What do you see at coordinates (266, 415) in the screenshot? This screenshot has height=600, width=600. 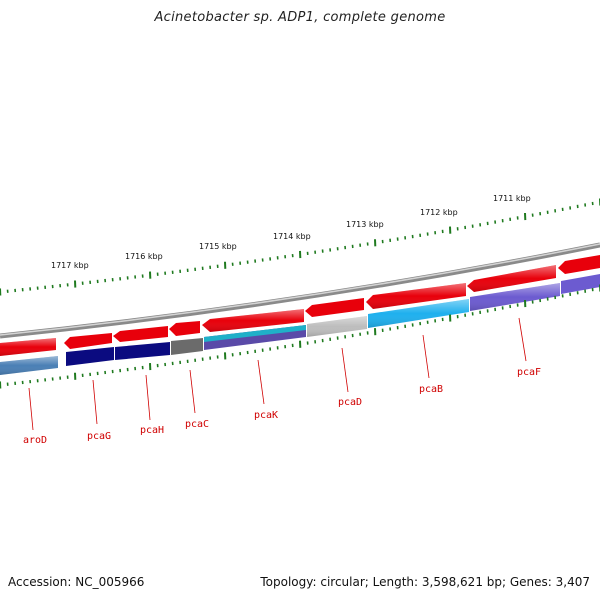 I see `gene-label-pcaK: pcaK` at bounding box center [266, 415].